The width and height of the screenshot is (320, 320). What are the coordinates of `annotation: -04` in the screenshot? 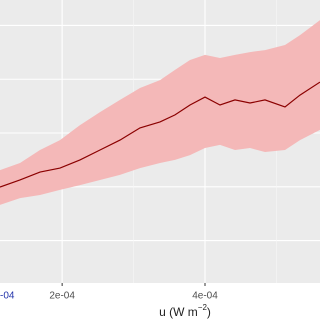 It's located at (7, 296).